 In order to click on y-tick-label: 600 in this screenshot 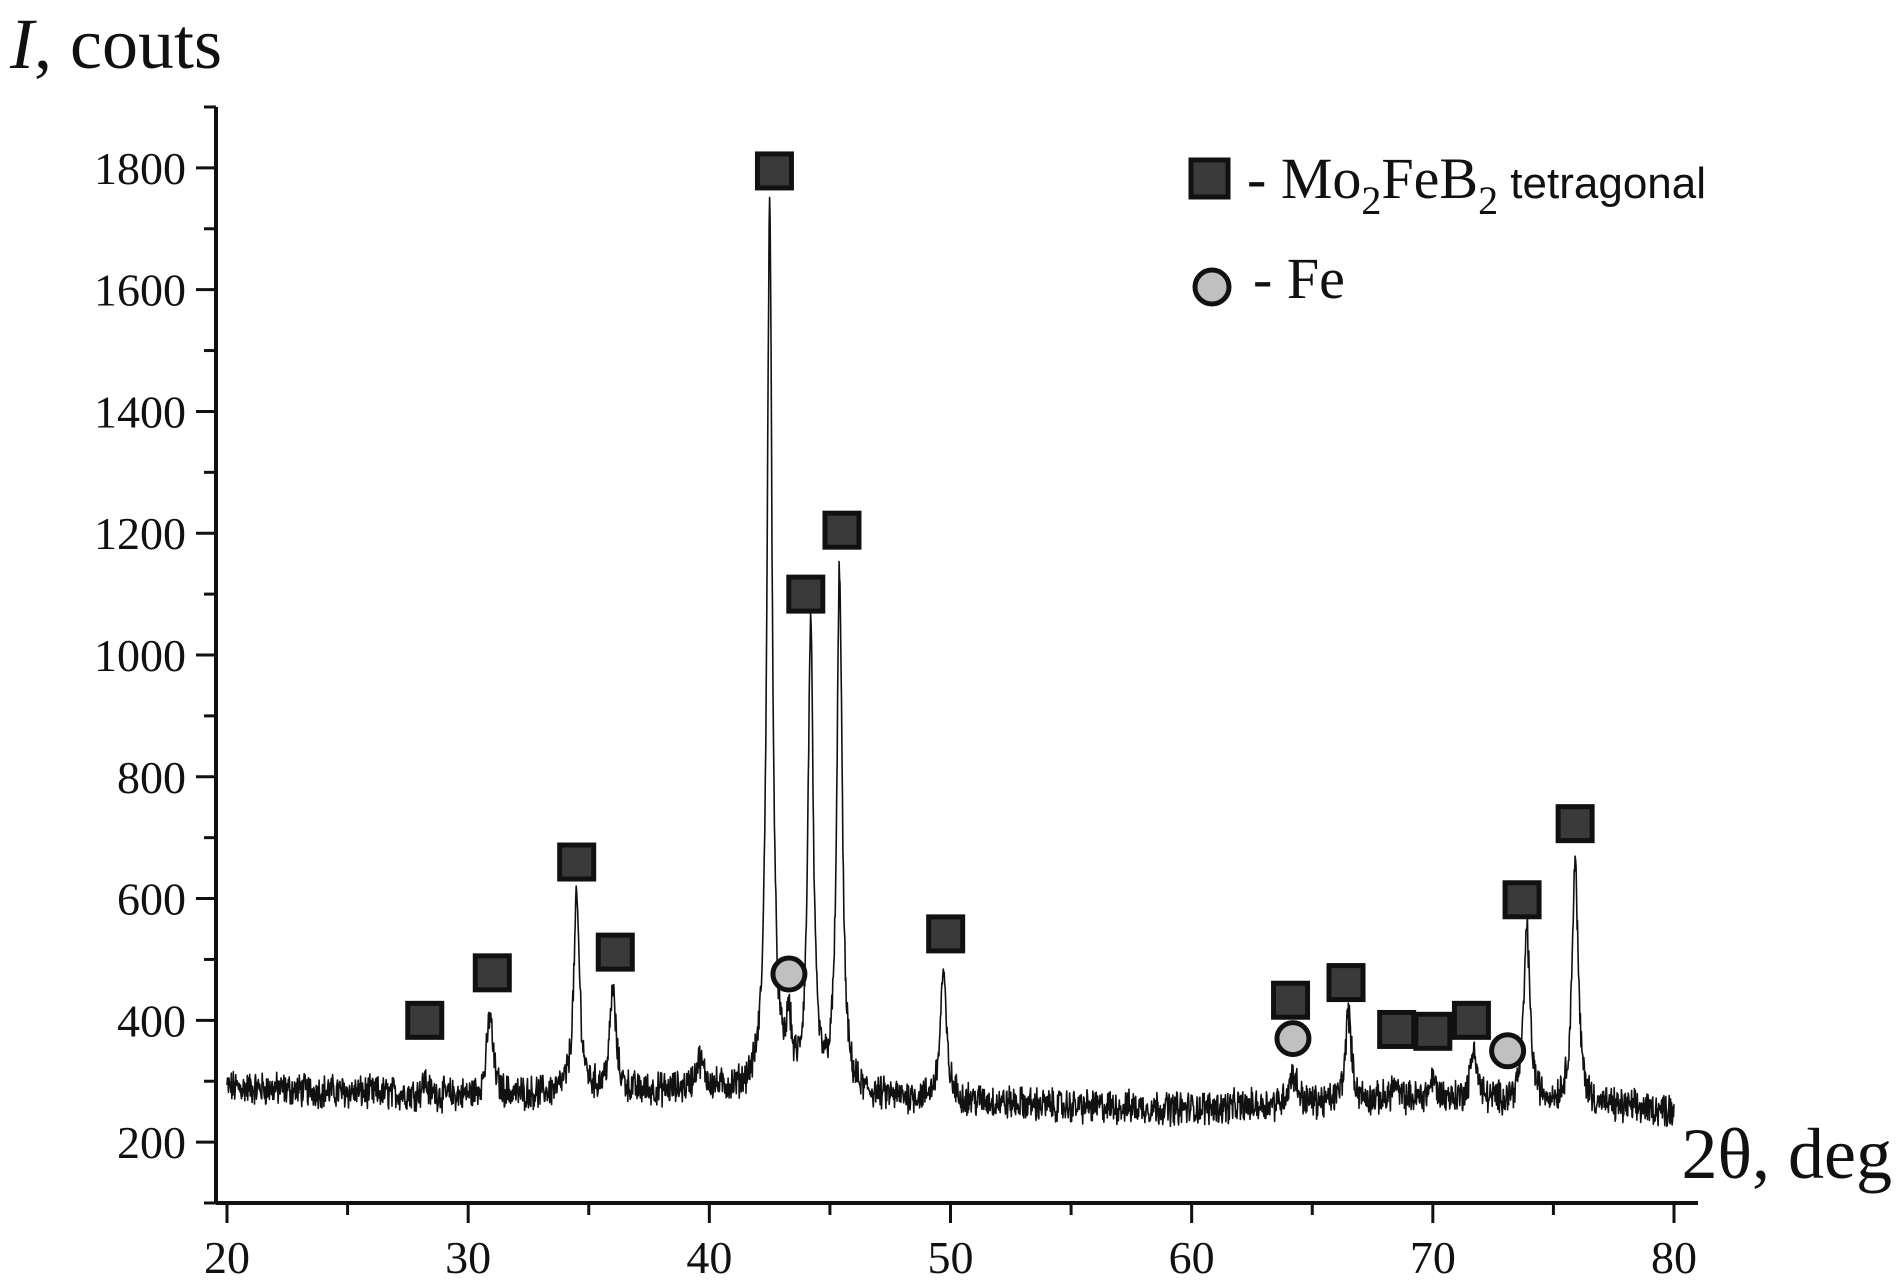, I will do `click(151, 899)`.